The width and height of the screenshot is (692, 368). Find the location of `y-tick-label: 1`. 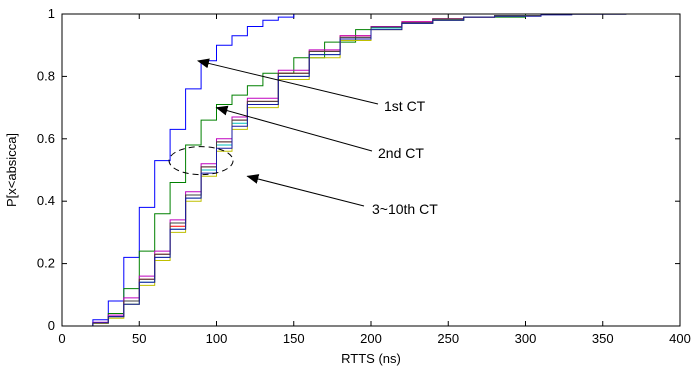

y-tick-label: 1 is located at coordinates (51, 13).